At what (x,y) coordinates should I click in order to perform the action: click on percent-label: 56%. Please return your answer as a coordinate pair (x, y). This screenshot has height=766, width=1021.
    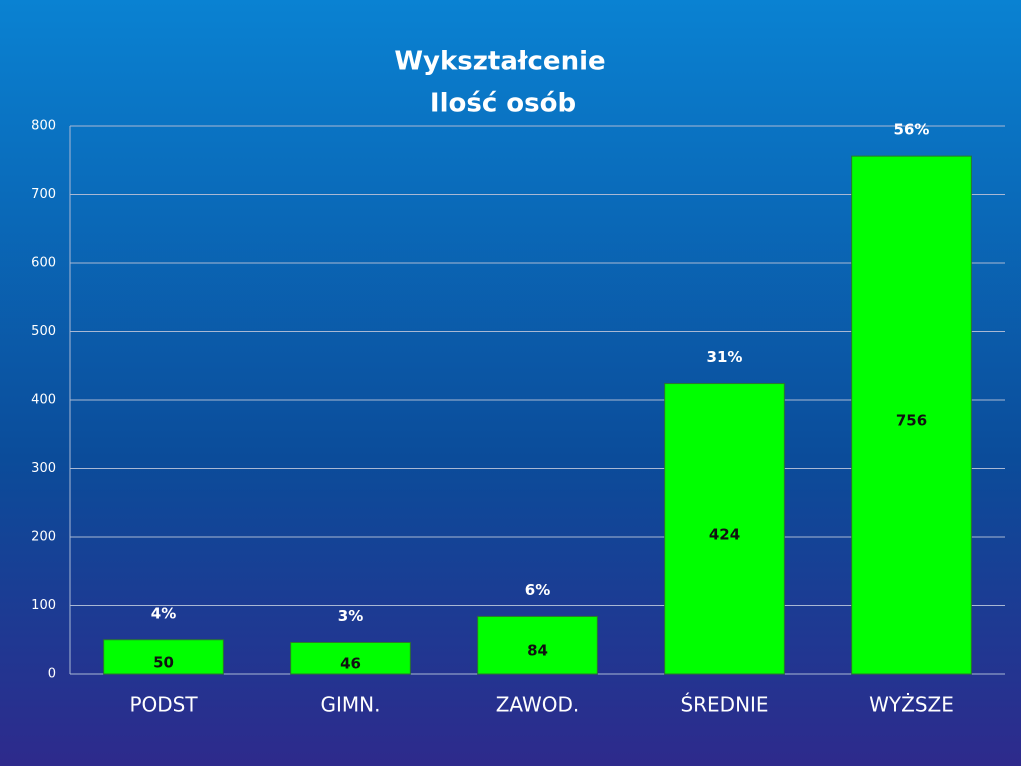
    Looking at the image, I should click on (912, 130).